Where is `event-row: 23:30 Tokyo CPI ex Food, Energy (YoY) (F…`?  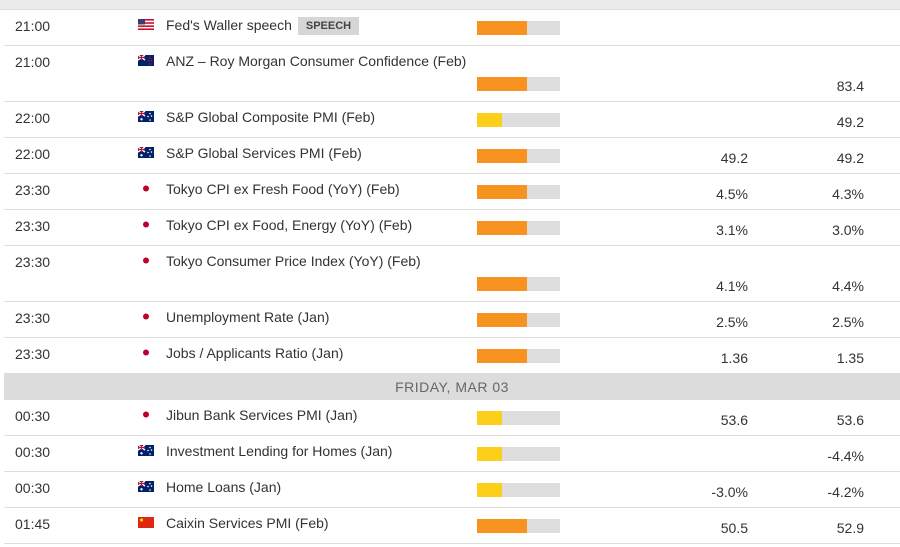
event-row: 23:30 Tokyo CPI ex Food, Energy (YoY) (F… is located at coordinates (452, 228).